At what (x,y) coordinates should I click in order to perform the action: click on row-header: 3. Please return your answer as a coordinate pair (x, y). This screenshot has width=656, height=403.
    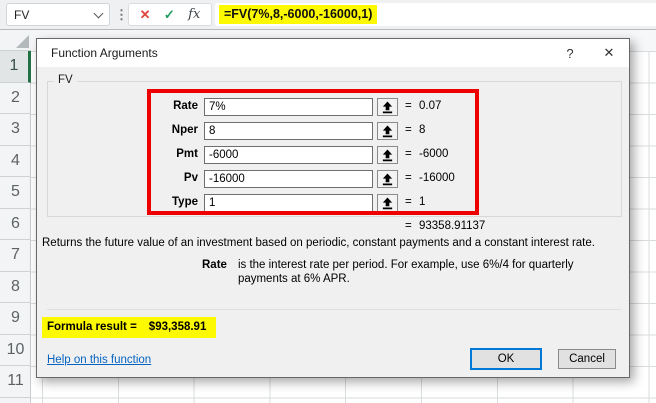
    Looking at the image, I should click on (15, 130).